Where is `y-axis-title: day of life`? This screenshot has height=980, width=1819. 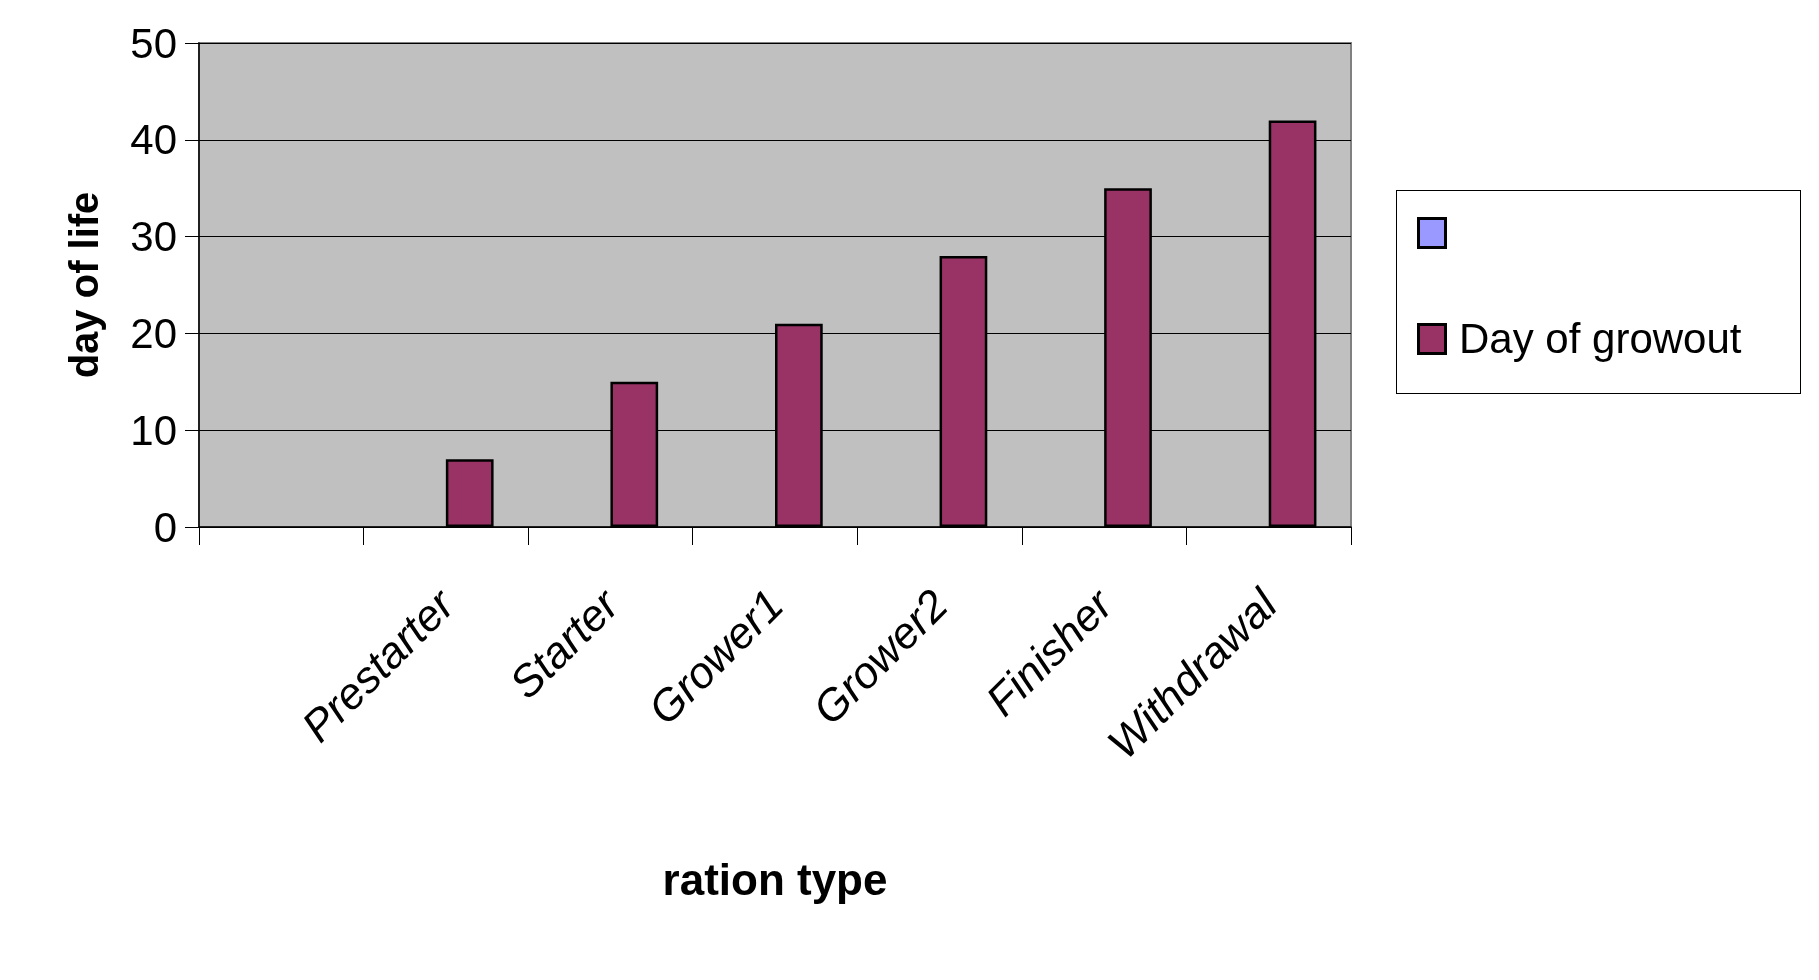 y-axis-title: day of life is located at coordinates (84, 285).